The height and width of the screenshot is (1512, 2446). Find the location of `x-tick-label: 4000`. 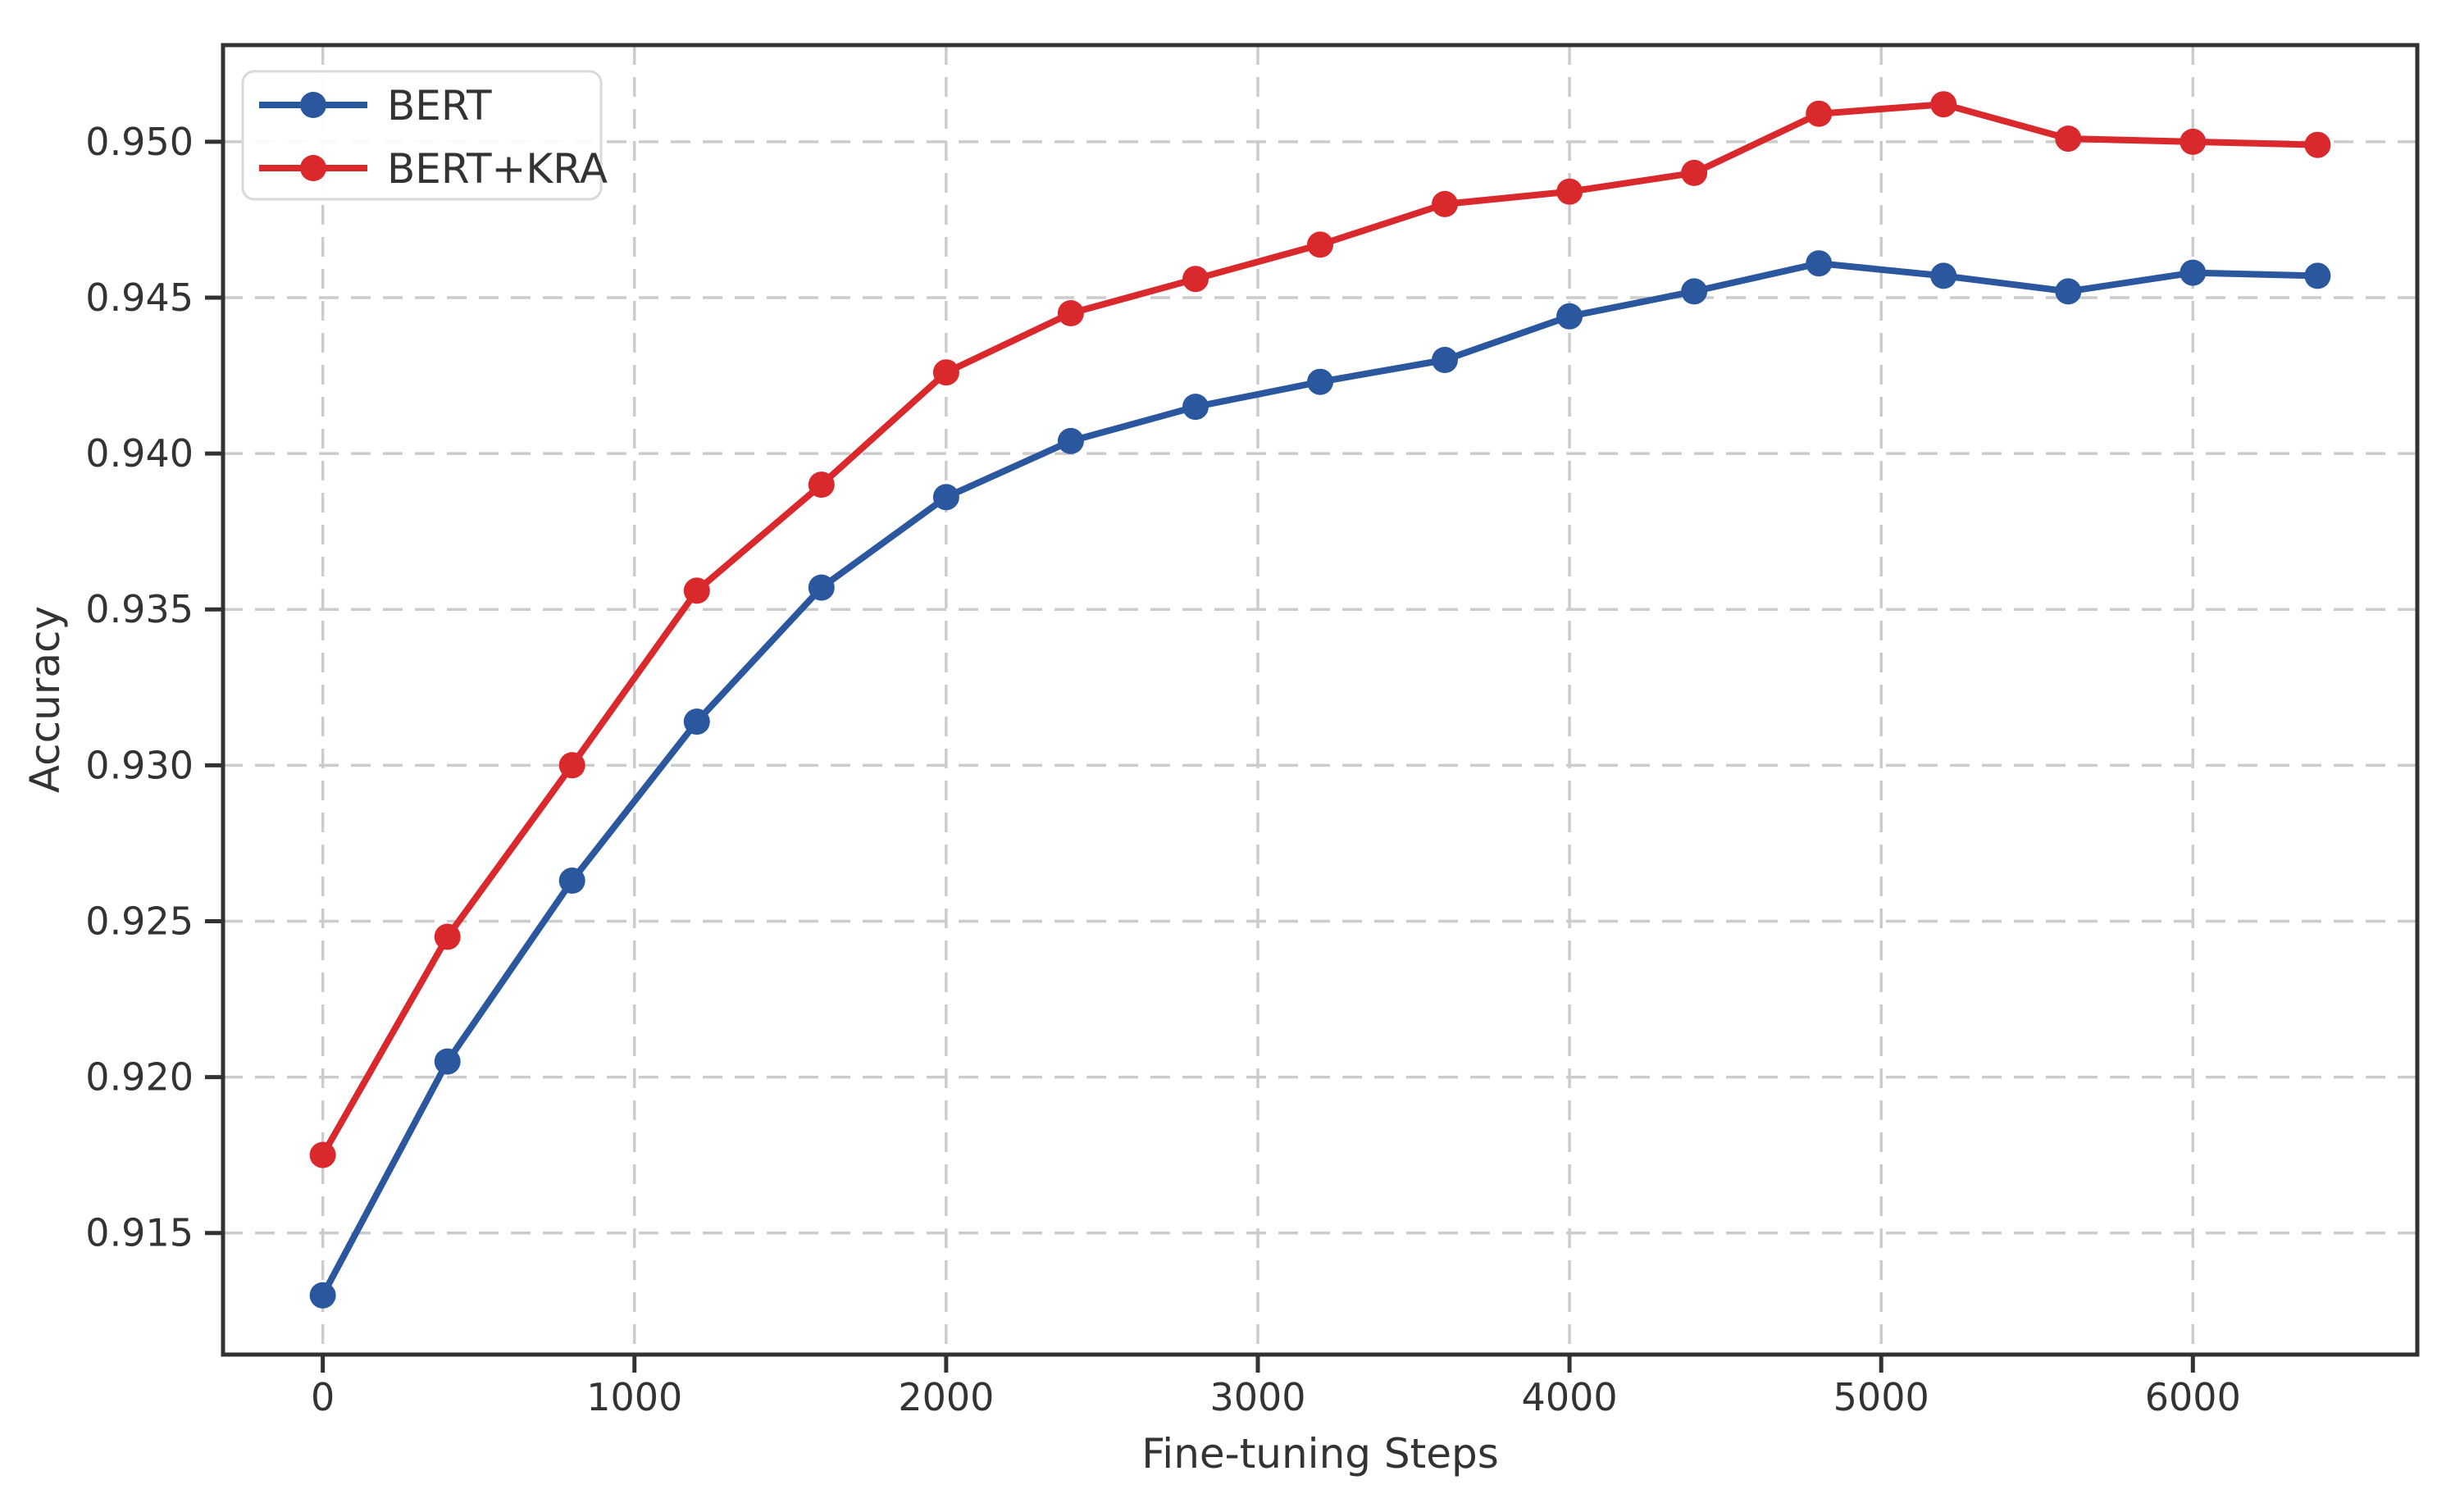

x-tick-label: 4000 is located at coordinates (1570, 1397).